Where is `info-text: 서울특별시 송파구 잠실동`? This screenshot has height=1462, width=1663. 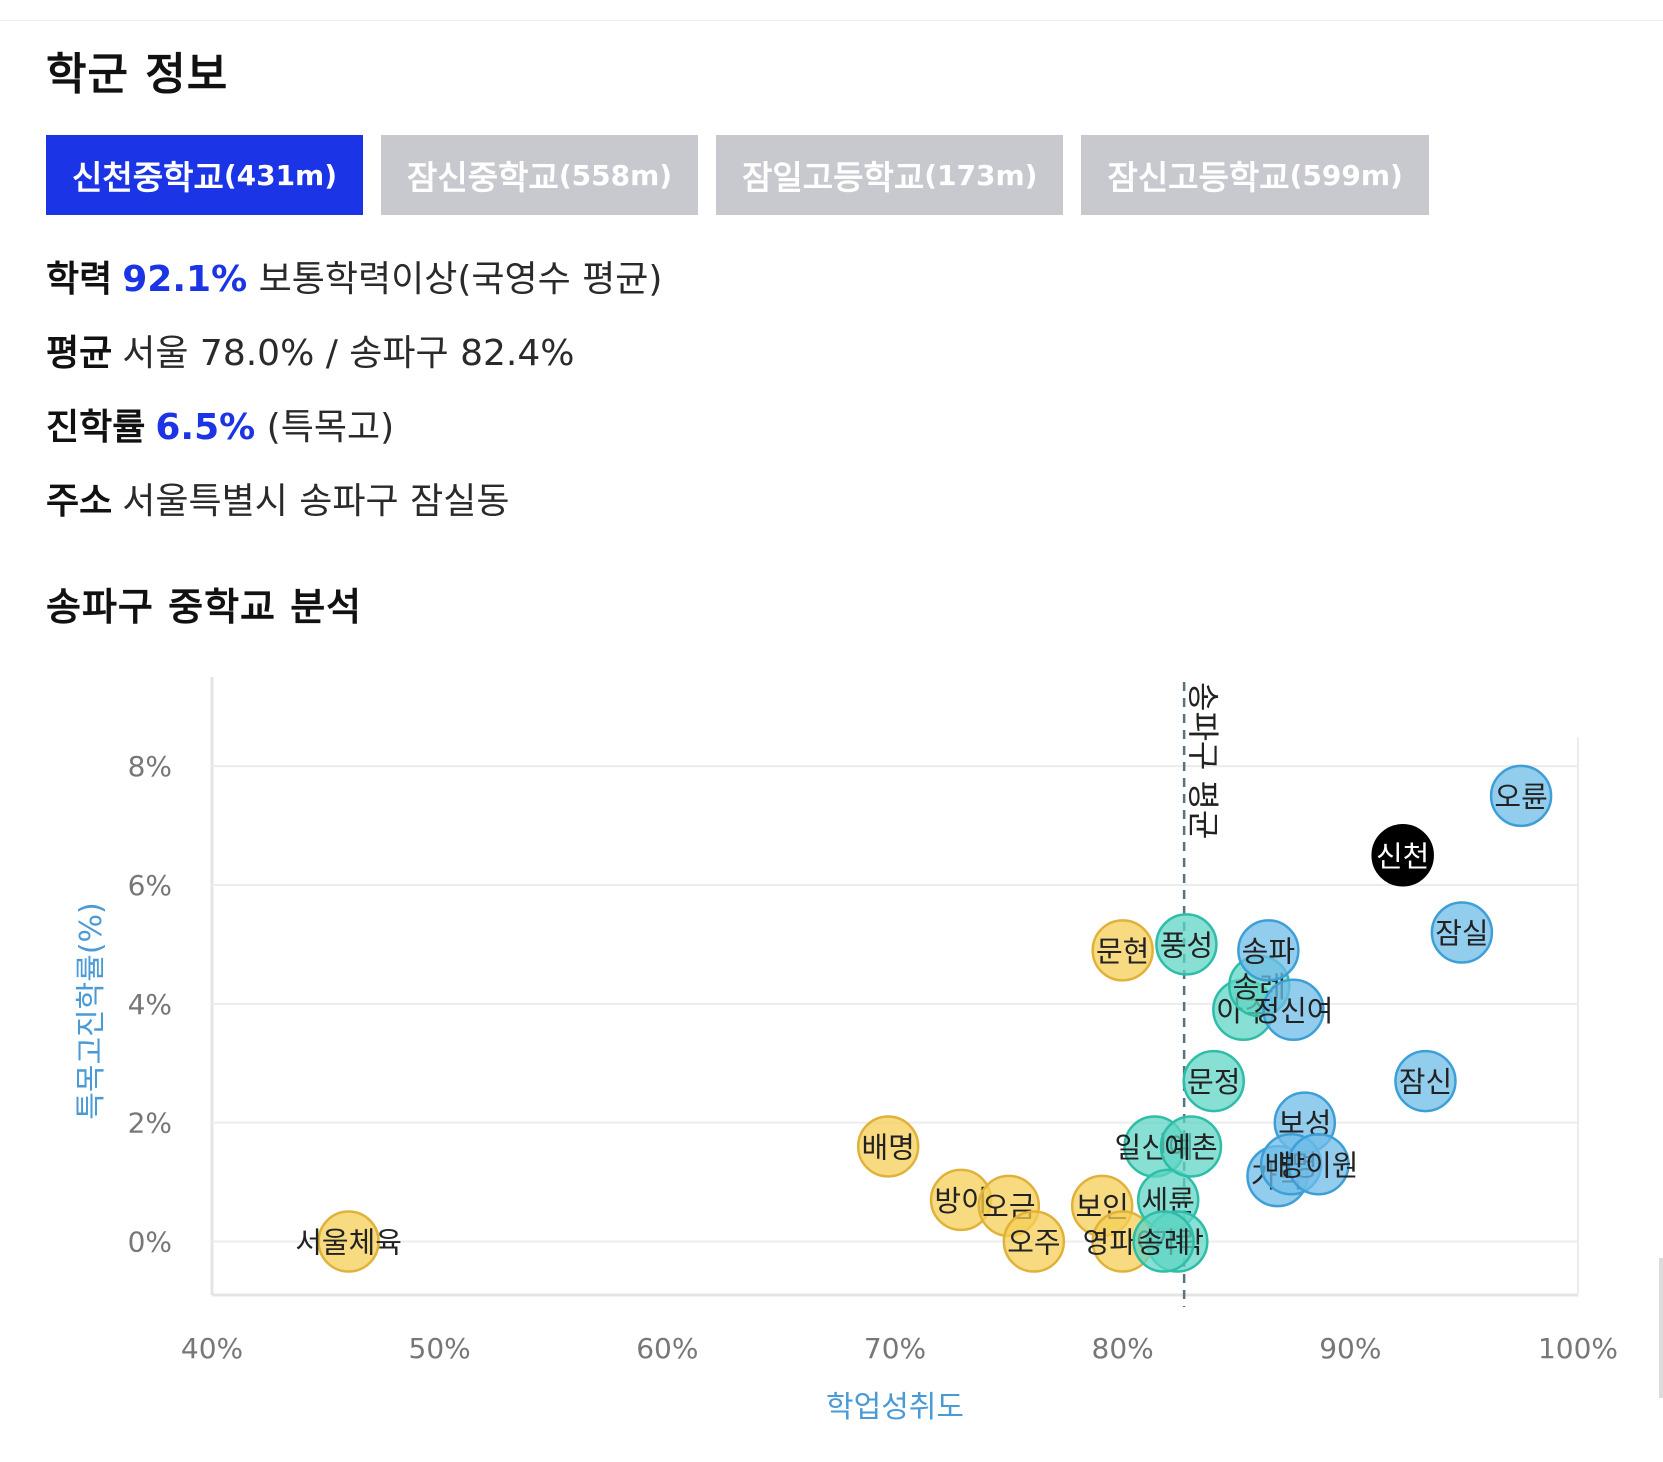 info-text: 서울특별시 송파구 잠실동 is located at coordinates (316, 501).